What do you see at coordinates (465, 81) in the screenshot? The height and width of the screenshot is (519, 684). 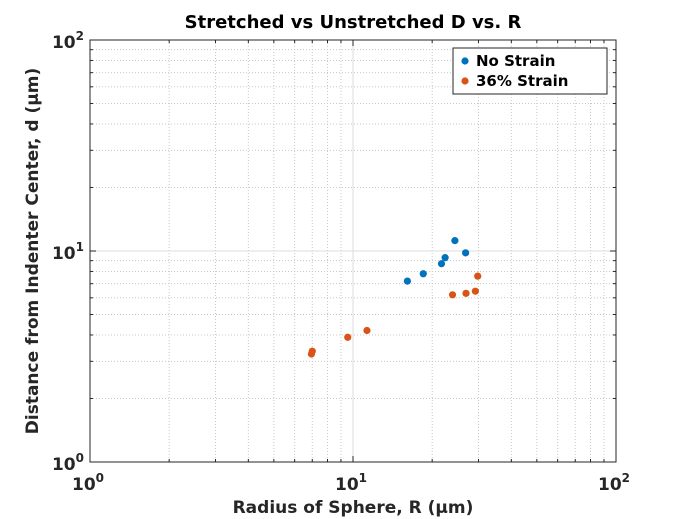 I see `legend-marker-36-strain` at bounding box center [465, 81].